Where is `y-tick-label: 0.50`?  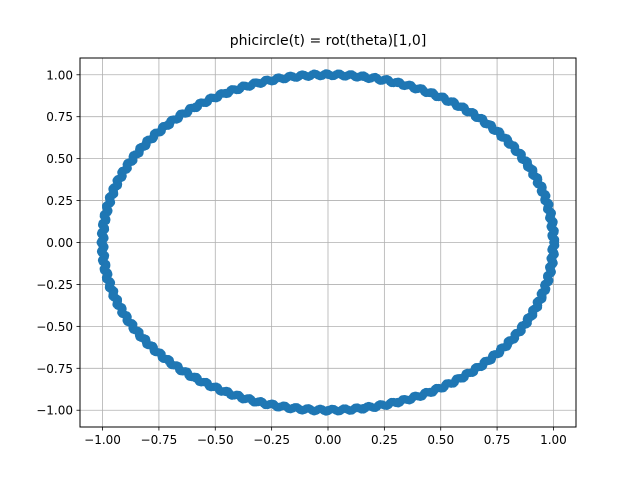
y-tick-label: 0.50 is located at coordinates (59, 159).